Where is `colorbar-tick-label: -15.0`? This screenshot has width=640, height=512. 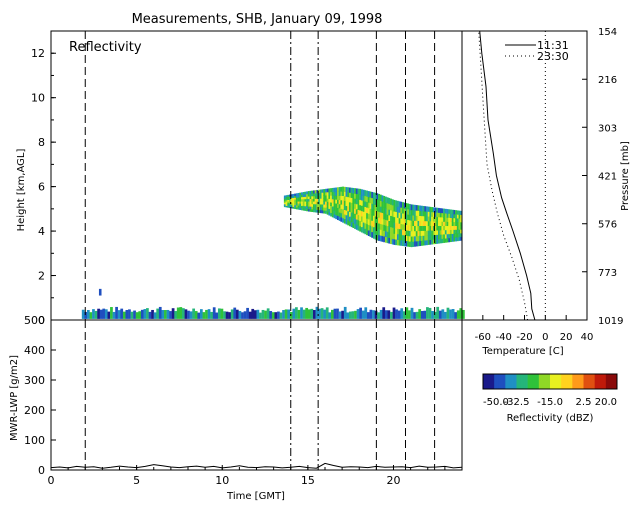 colorbar-tick-label: -15.0 is located at coordinates (550, 402).